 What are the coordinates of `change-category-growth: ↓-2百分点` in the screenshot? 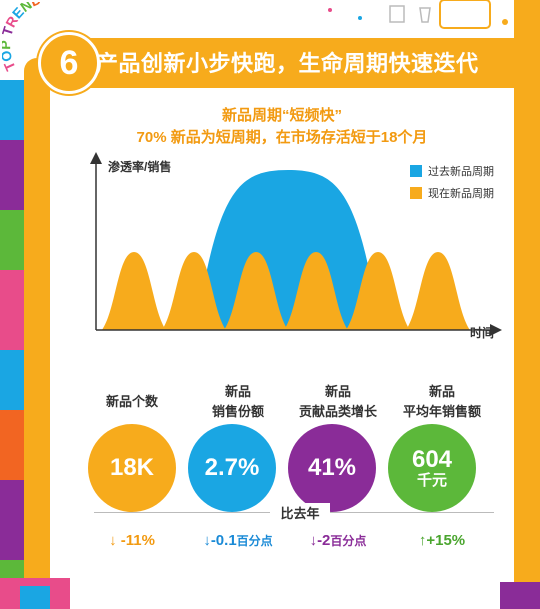 It's located at (338, 540).